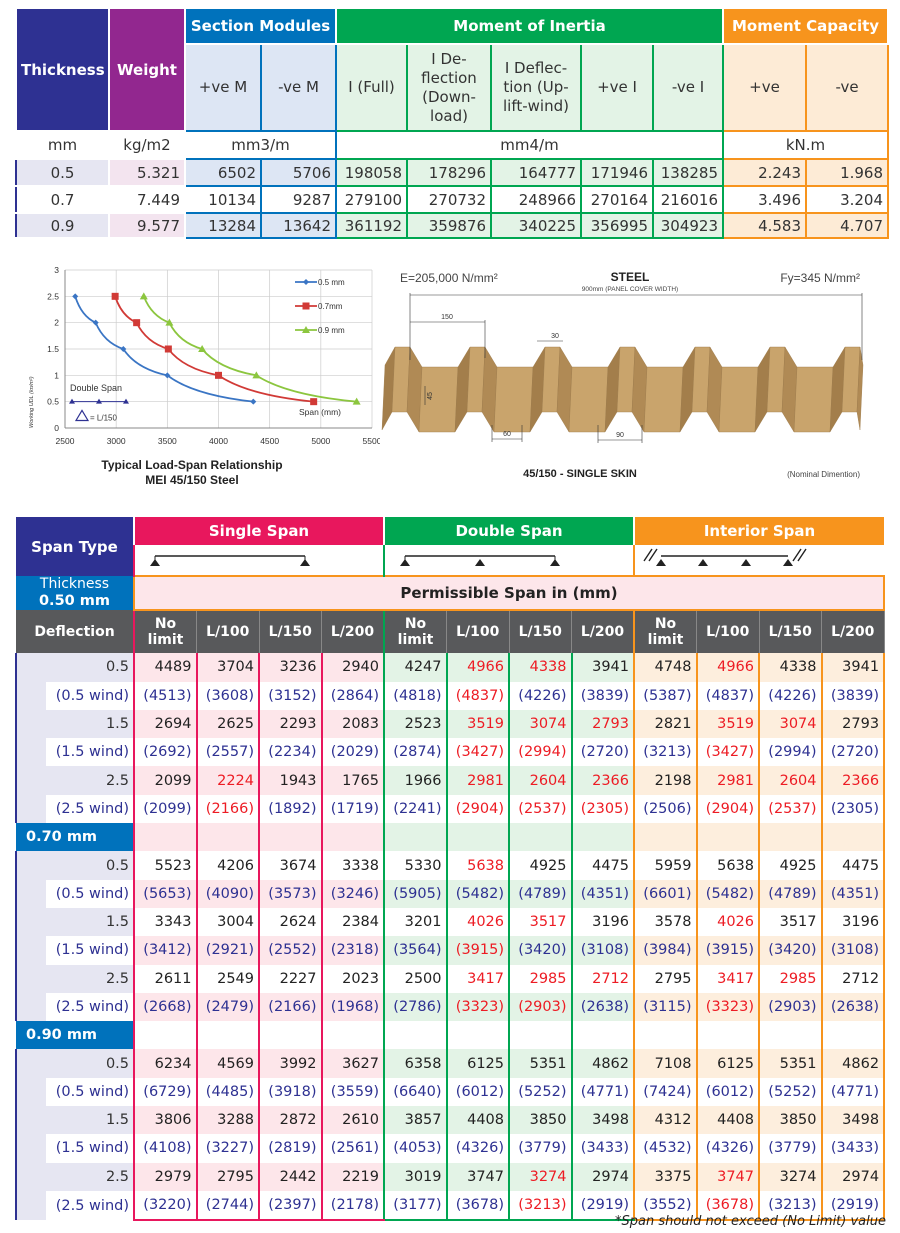 This screenshot has height=1233, width=900. I want to click on load-value: (2.5 wind), so click(90, 1205).